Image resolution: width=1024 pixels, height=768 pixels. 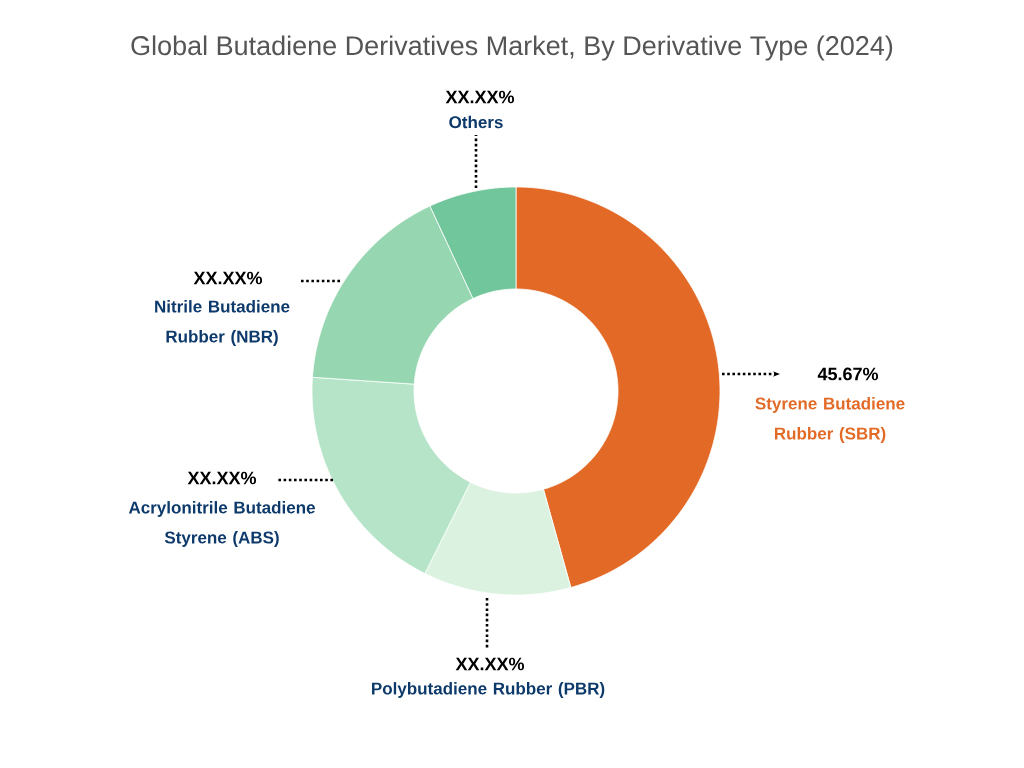 What do you see at coordinates (222, 323) in the screenshot?
I see `slice-label: Nitrile Butadiene Rubber (NBR)` at bounding box center [222, 323].